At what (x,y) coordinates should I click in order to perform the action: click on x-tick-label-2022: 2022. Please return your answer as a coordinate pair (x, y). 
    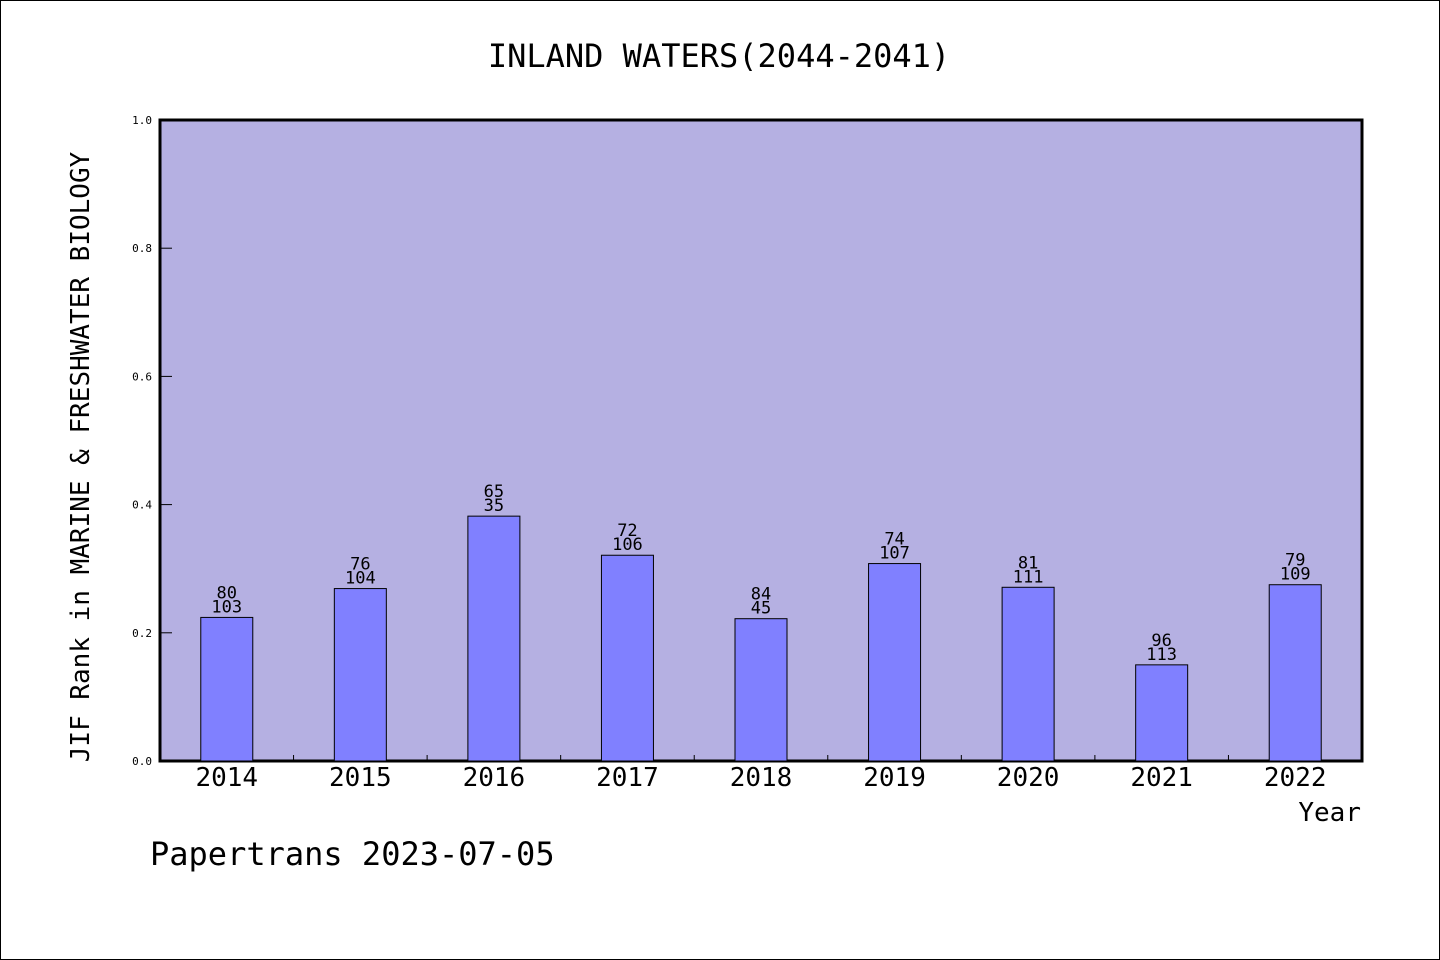
    Looking at the image, I should click on (1295, 778).